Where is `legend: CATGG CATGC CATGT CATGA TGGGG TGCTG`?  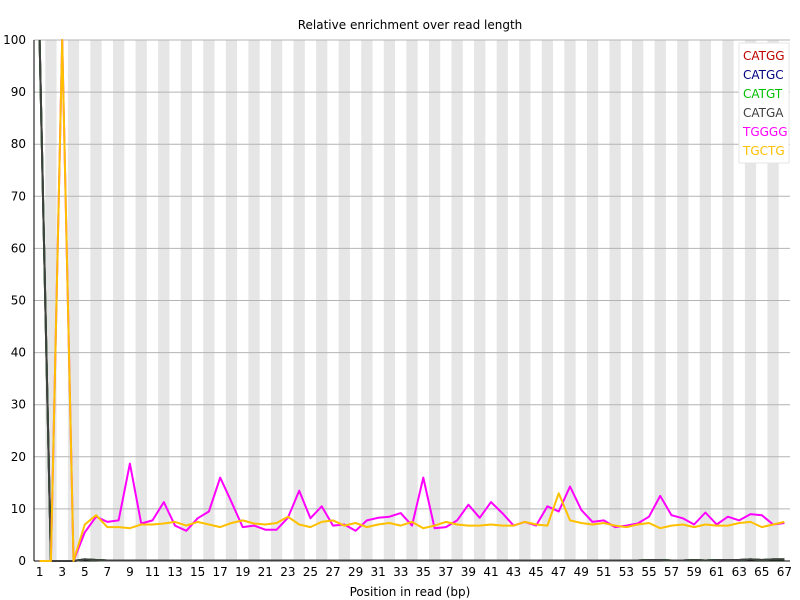
legend: CATGG CATGC CATGT CATGA TGGGG TGCTG is located at coordinates (764, 103).